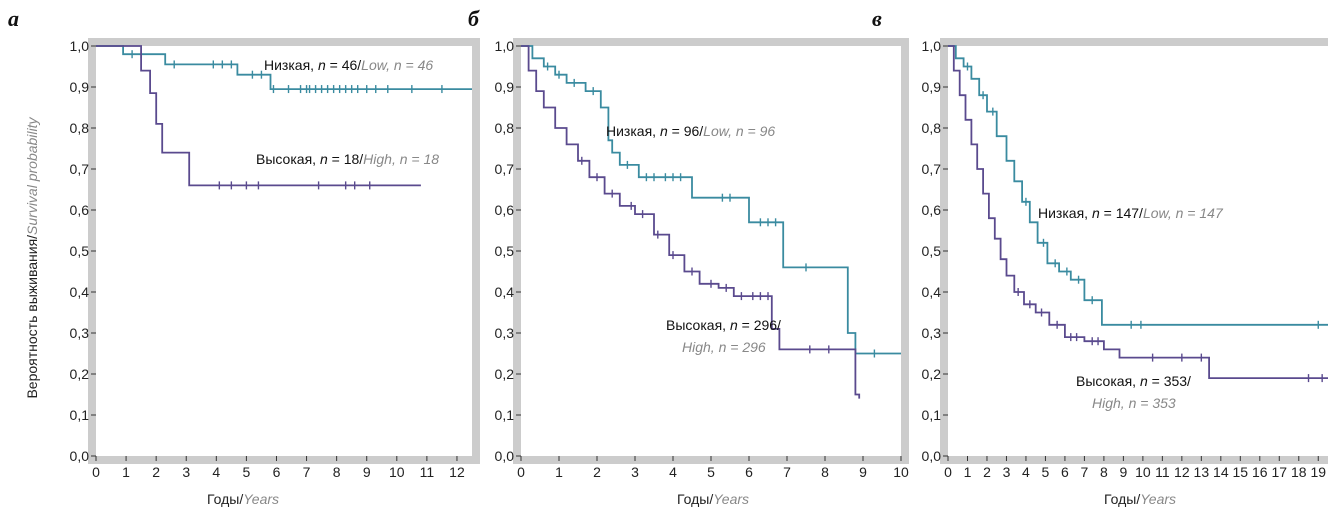 The width and height of the screenshot is (1328, 515). Describe the element at coordinates (1279, 472) in the screenshot. I see `x-tick-label: 17` at that location.